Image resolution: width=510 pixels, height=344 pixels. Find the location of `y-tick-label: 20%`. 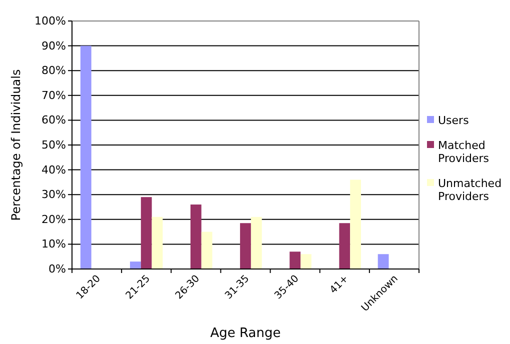

y-tick-label: 20% is located at coordinates (54, 219).